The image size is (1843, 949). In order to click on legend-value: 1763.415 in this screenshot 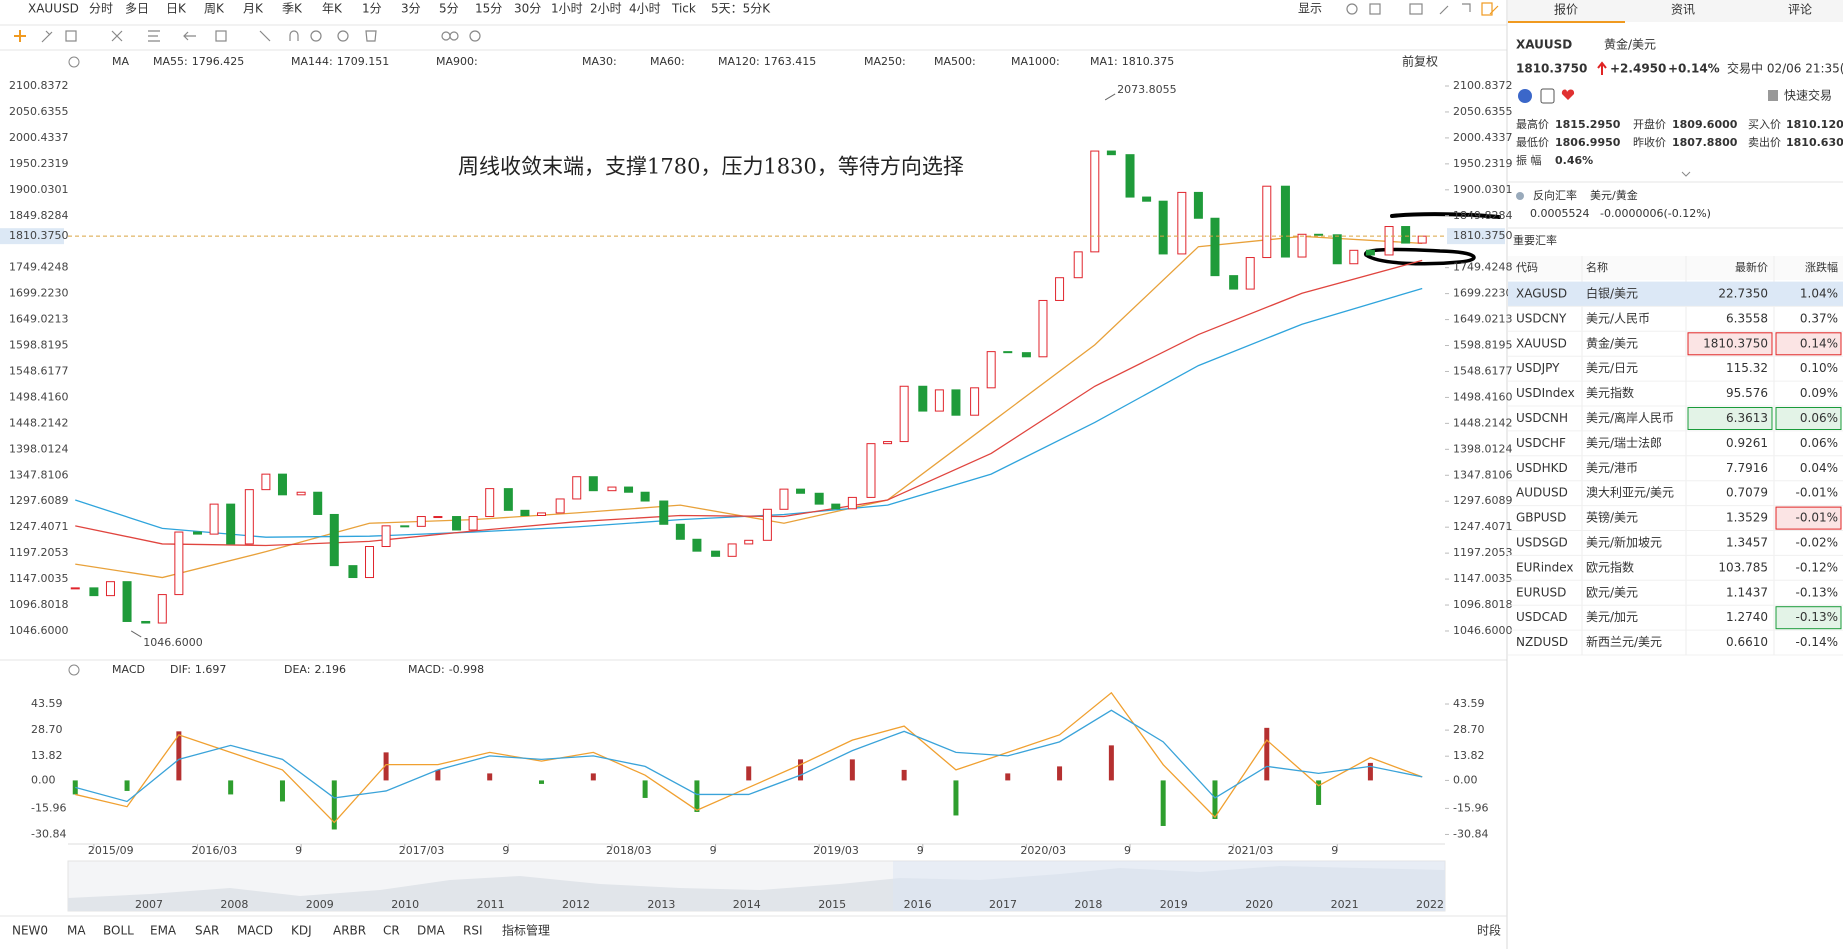, I will do `click(790, 61)`.